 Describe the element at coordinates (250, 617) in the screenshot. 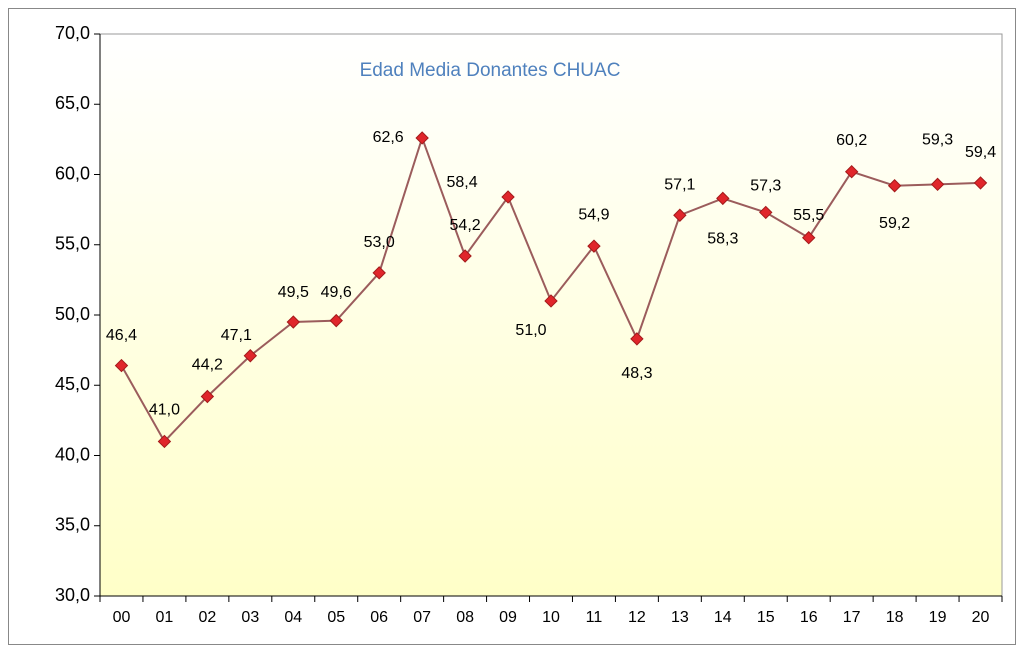

I see `x-tick-label: 03` at that location.